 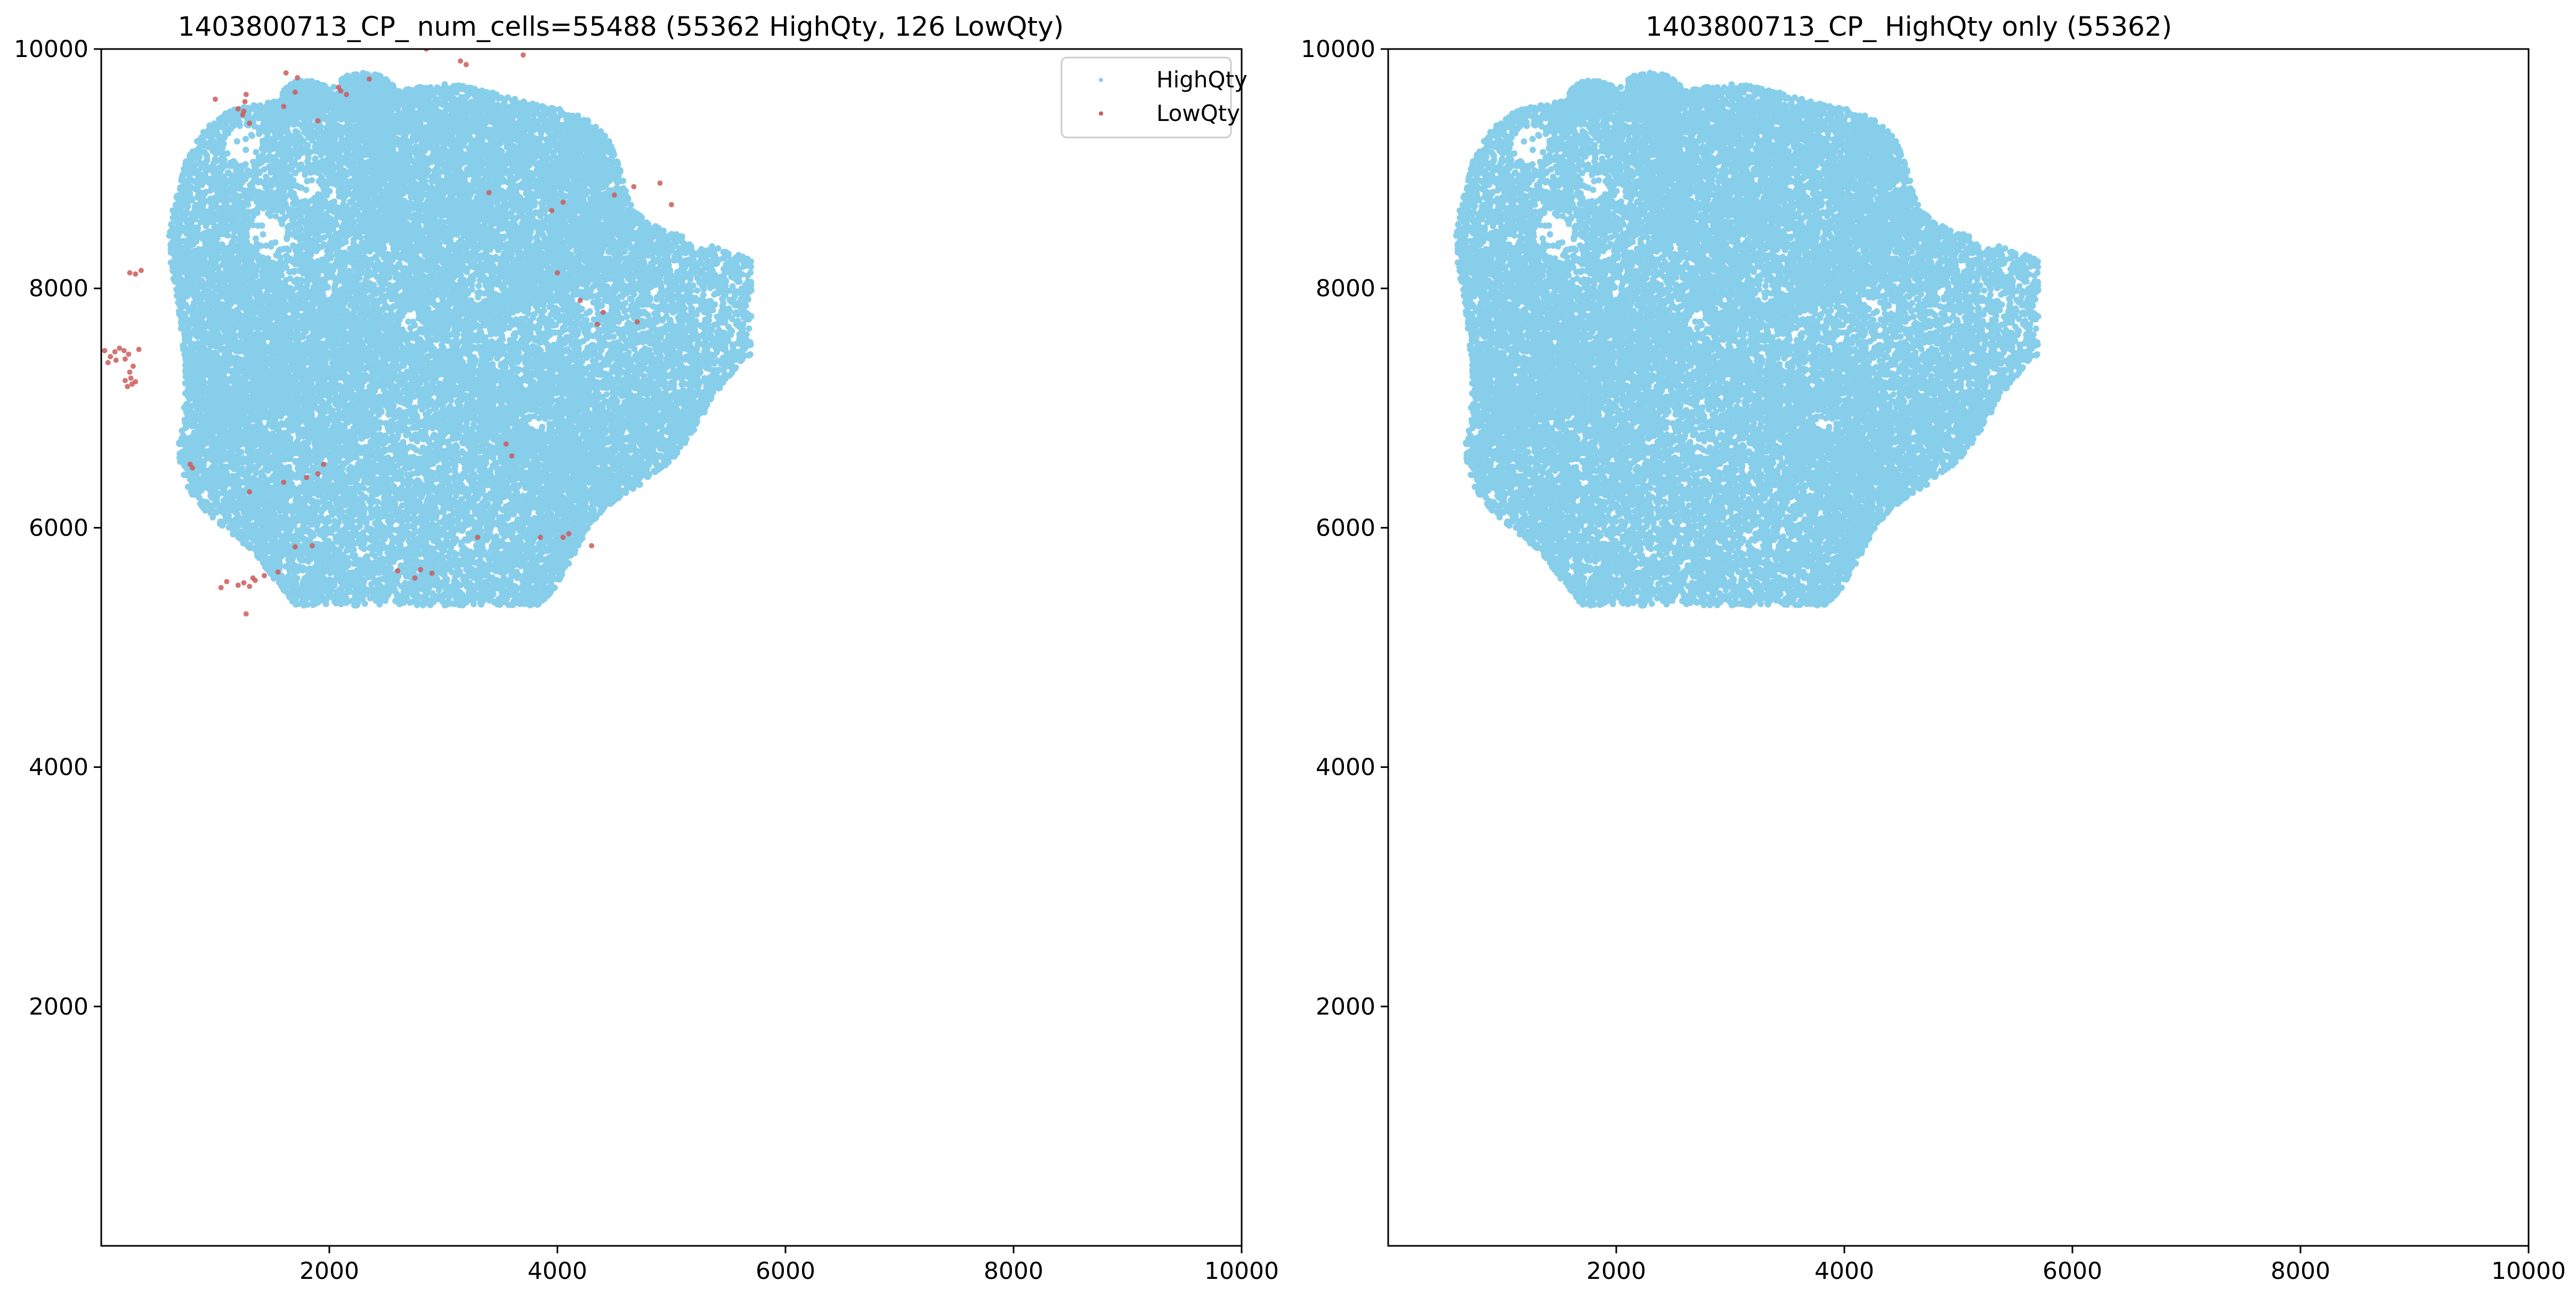 I want to click on left-highqty-points, so click(x=460, y=339).